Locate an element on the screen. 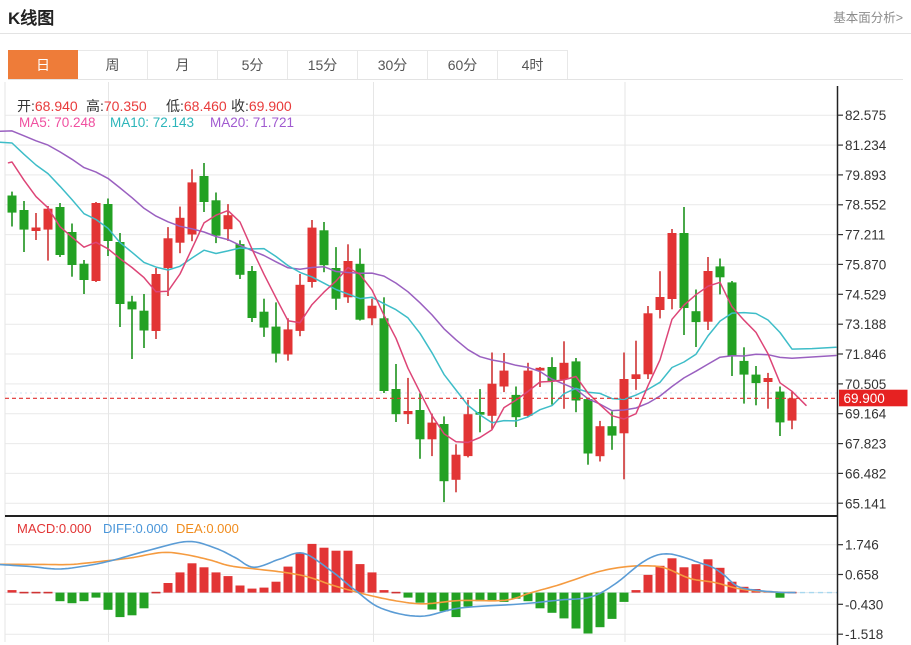 This screenshot has height=645, width=911. svg-text: 66.482 is located at coordinates (865, 473).